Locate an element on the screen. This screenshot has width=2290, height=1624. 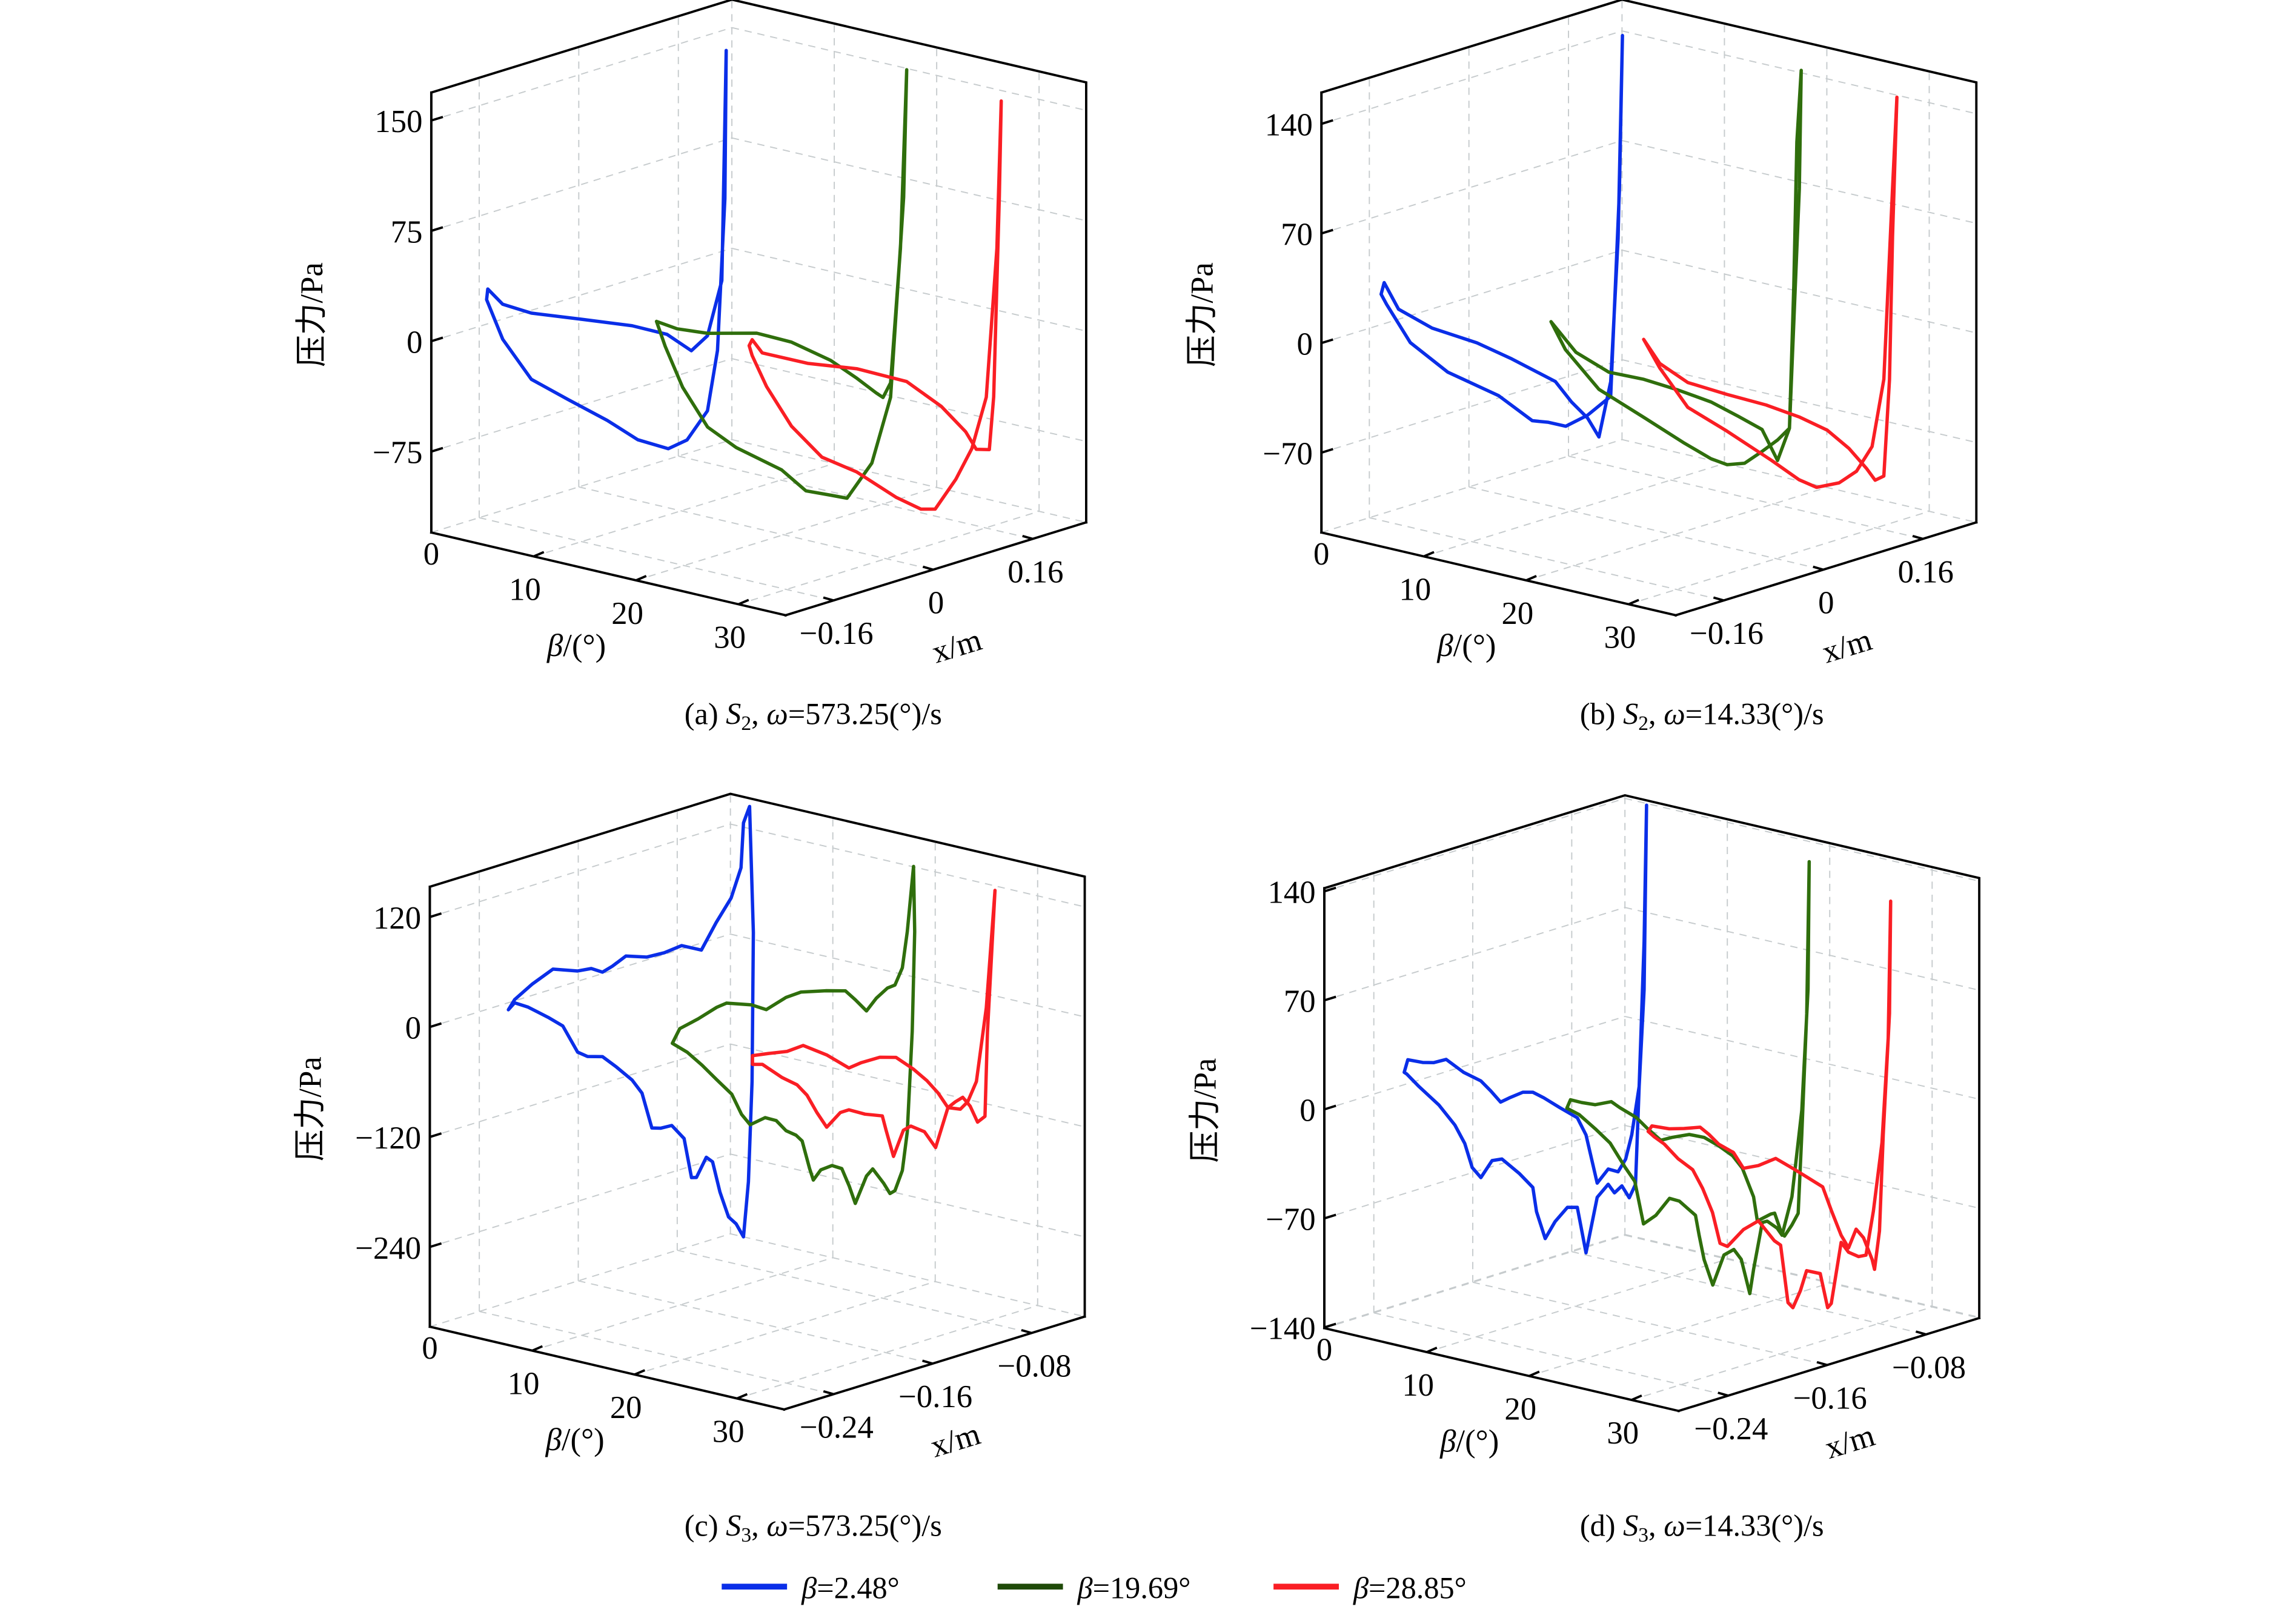
x-tick-label: 0 is located at coordinates (936, 603).